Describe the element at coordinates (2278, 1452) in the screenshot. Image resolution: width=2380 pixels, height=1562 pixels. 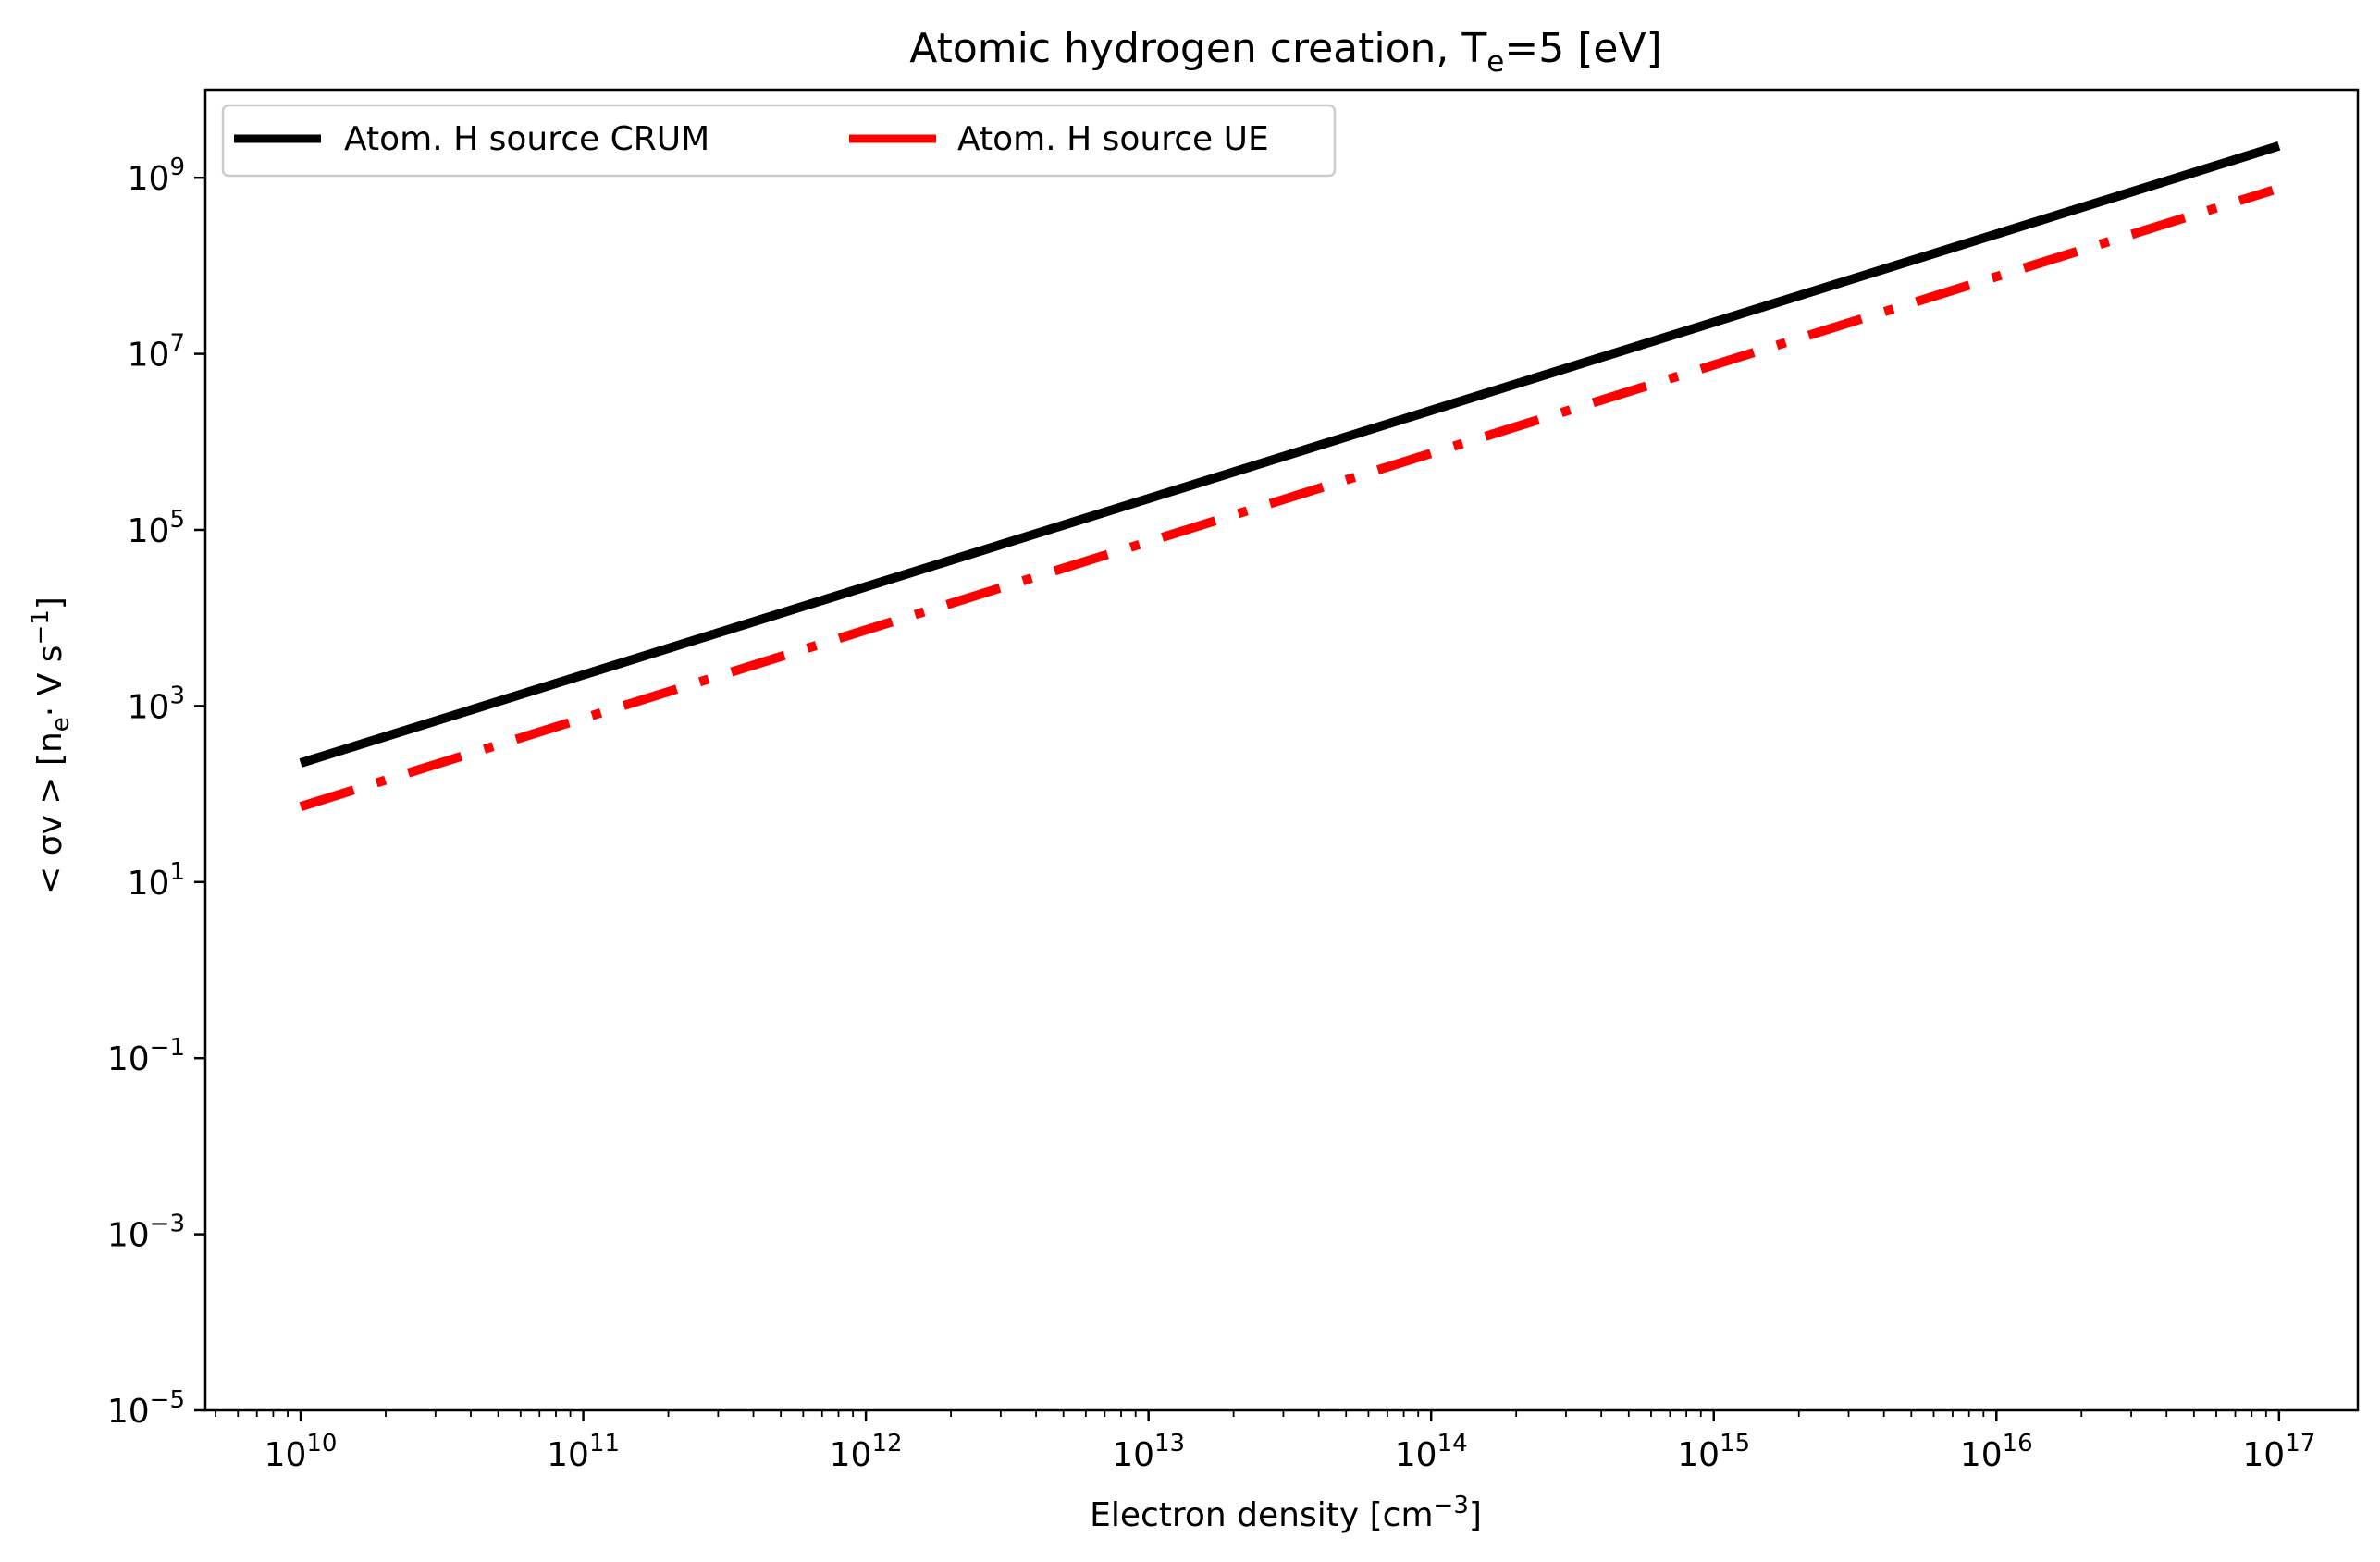
I see `x-tick-label: 1017` at that location.